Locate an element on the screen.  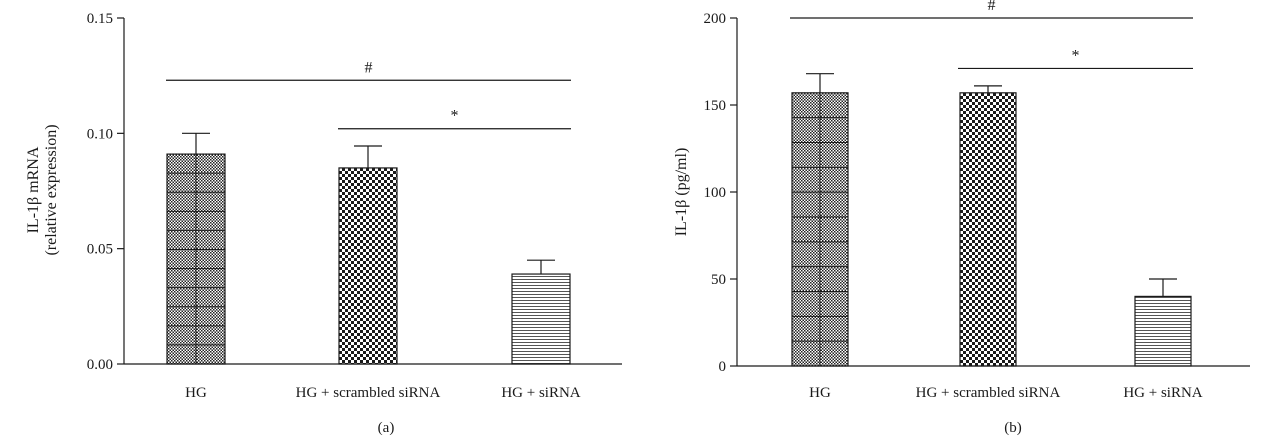
y-tick-label: 0.00 is located at coordinates (100, 365).